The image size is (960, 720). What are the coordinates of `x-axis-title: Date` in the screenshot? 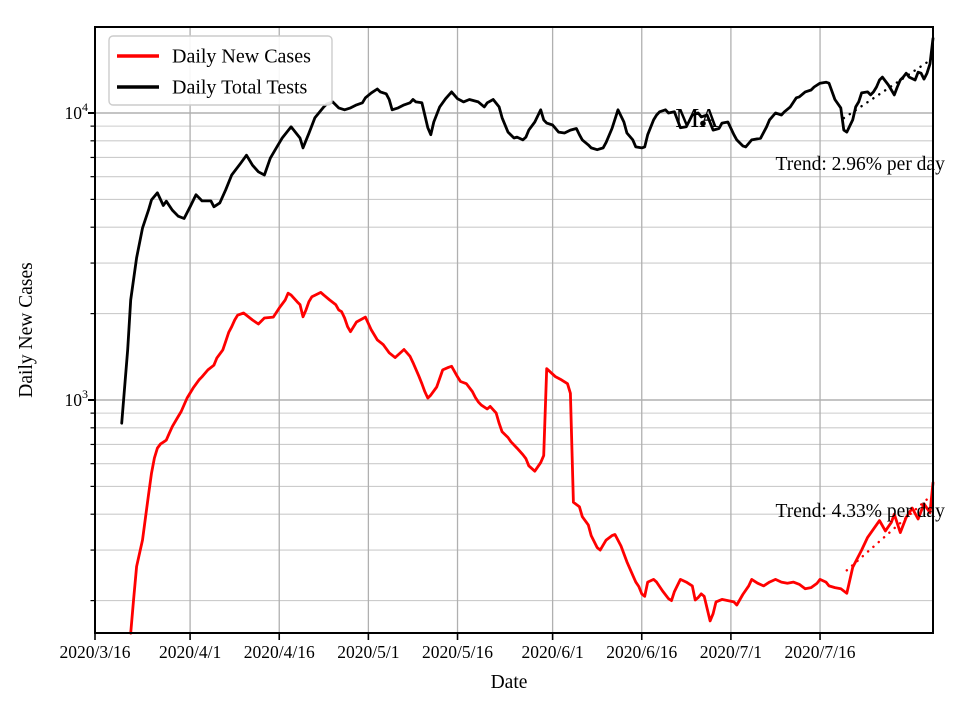 It's located at (509, 682).